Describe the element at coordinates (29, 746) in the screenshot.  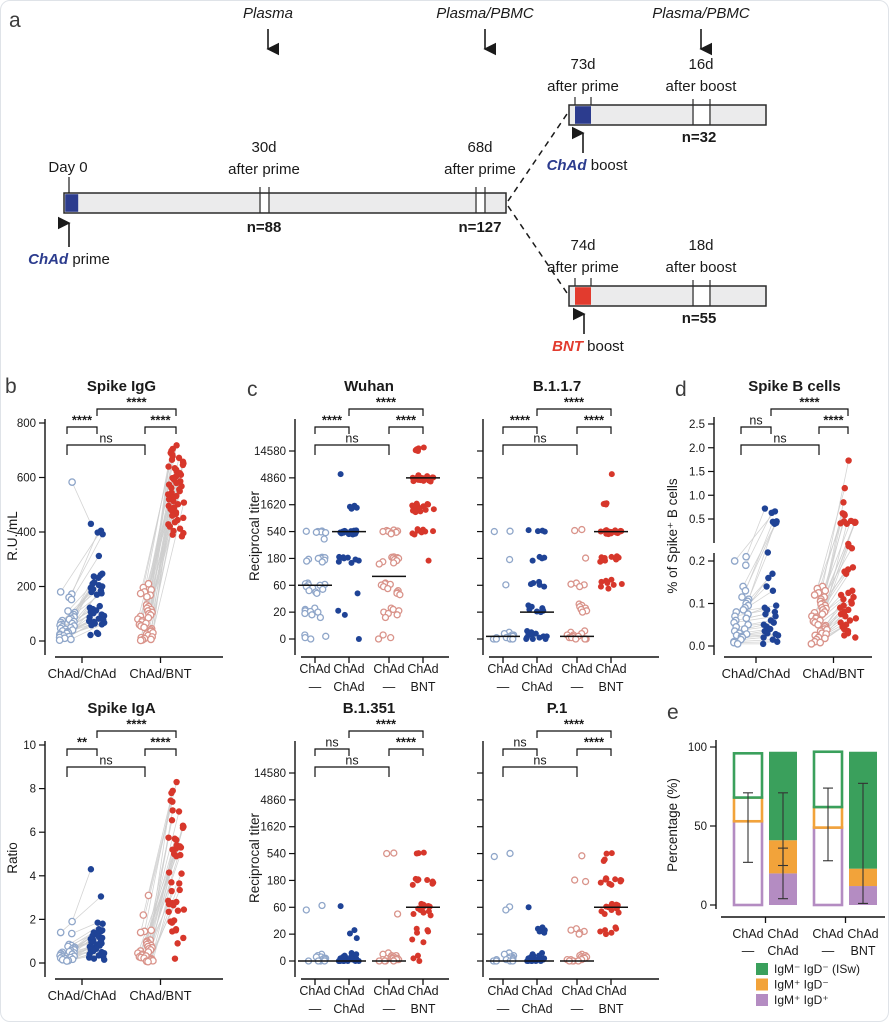
I see `svg-text: 10` at that location.